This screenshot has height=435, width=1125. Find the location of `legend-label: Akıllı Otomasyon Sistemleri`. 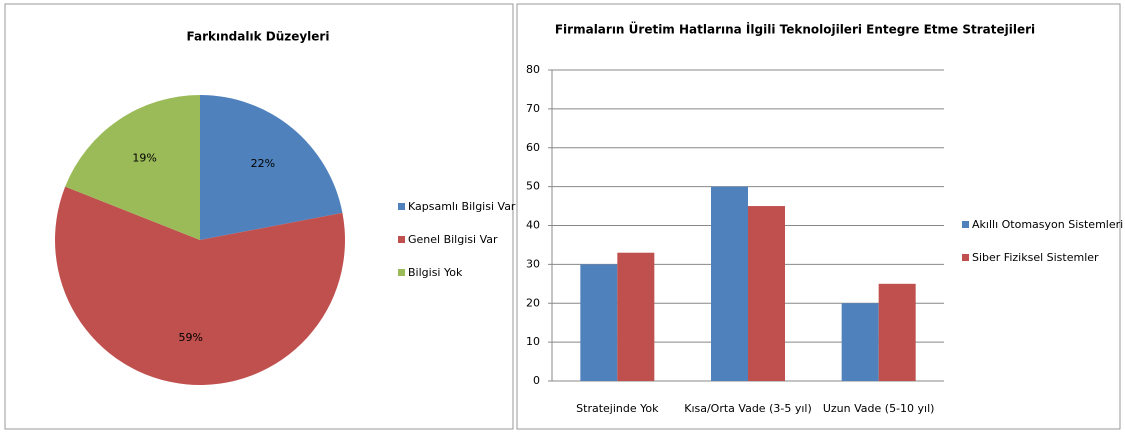

legend-label: Akıllı Otomasyon Sistemleri is located at coordinates (1047, 224).